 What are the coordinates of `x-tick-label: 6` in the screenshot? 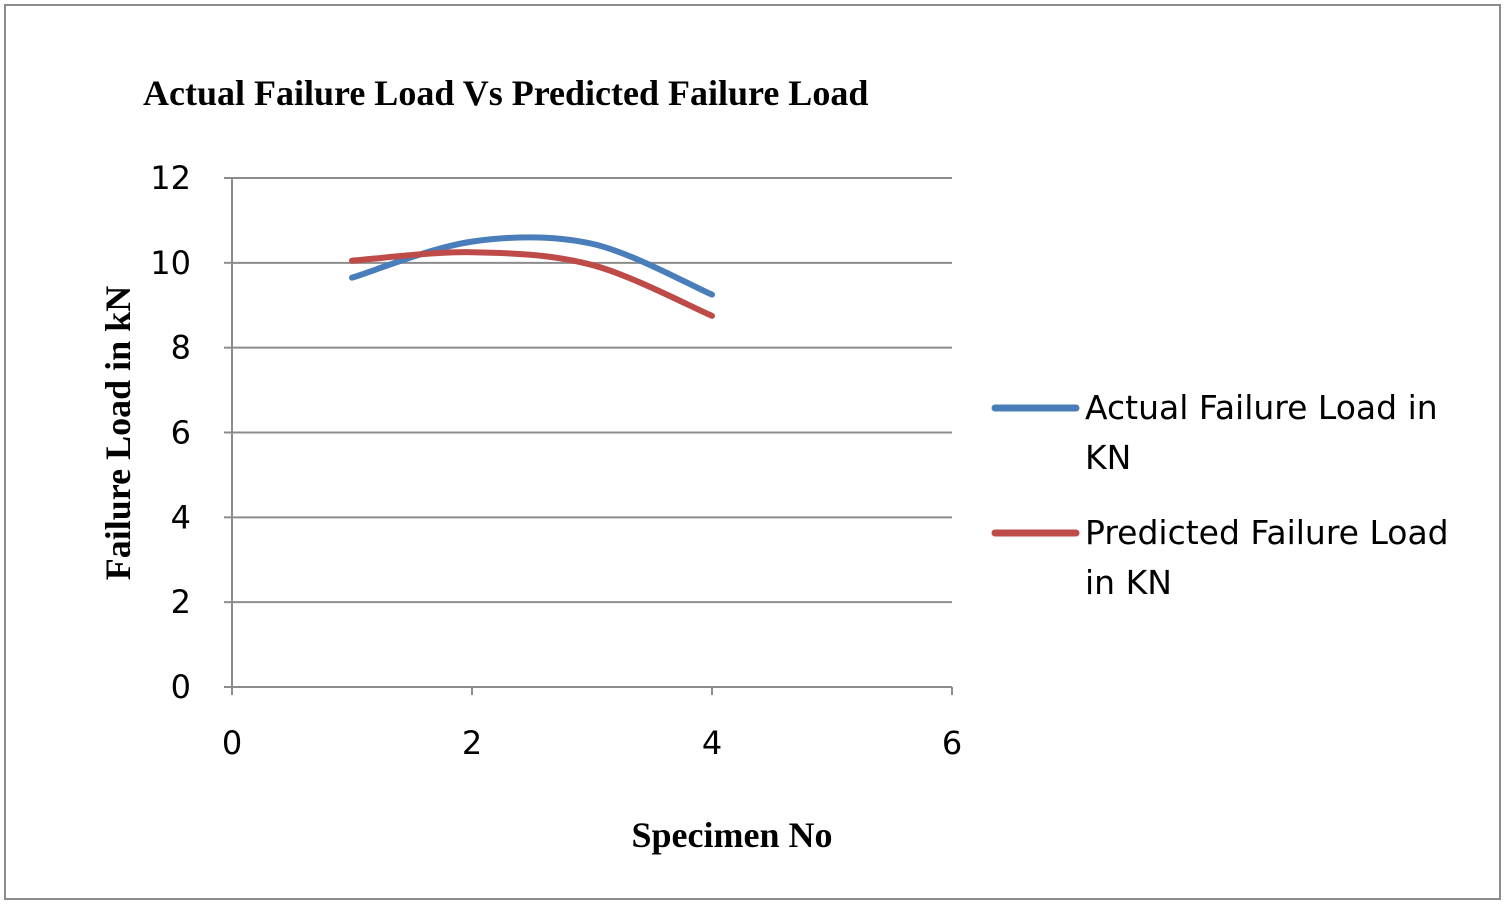 It's located at (952, 743).